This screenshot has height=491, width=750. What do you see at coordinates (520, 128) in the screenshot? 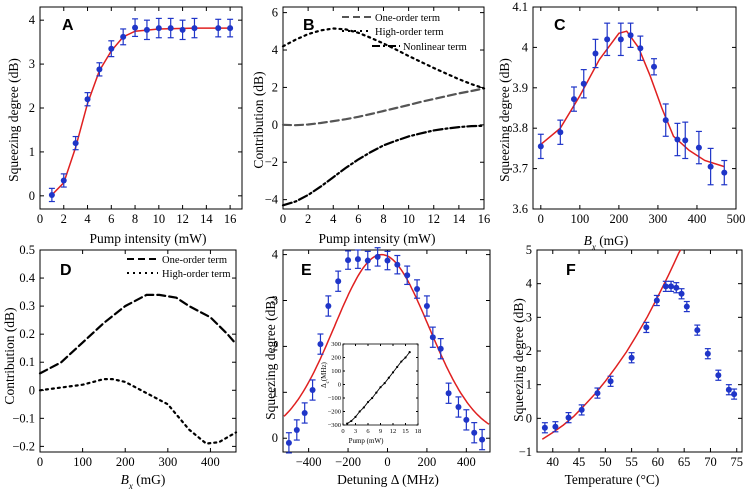
I see `y-tick-label-c: 3.8` at bounding box center [520, 128].